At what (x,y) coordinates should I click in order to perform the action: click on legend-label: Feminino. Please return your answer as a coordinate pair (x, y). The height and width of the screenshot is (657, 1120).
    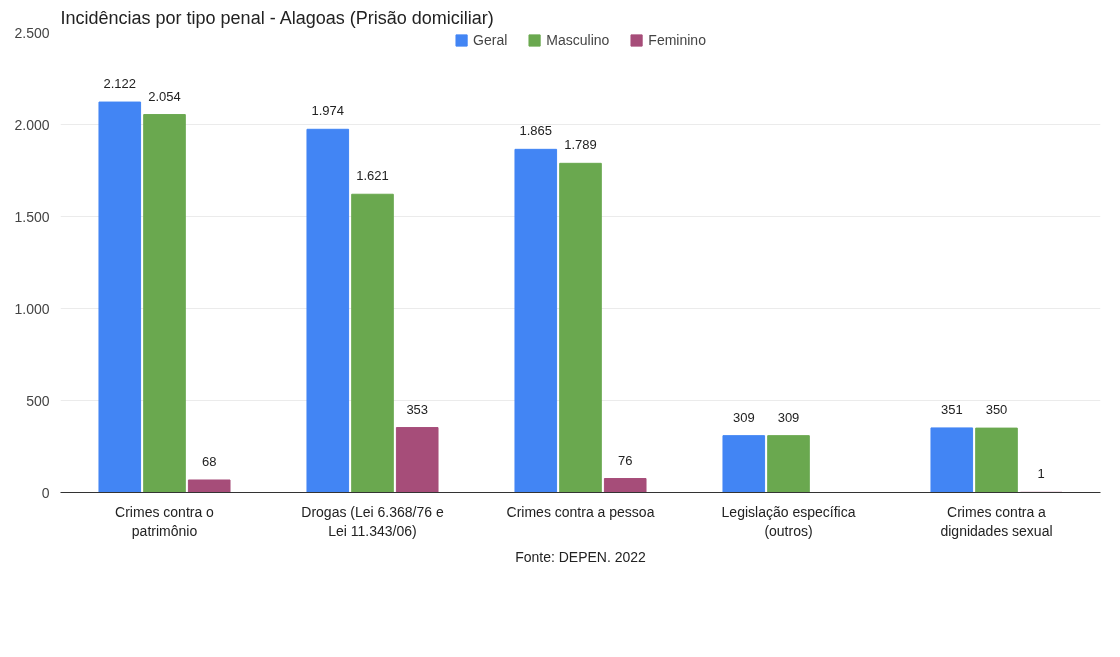
    Looking at the image, I should click on (677, 40).